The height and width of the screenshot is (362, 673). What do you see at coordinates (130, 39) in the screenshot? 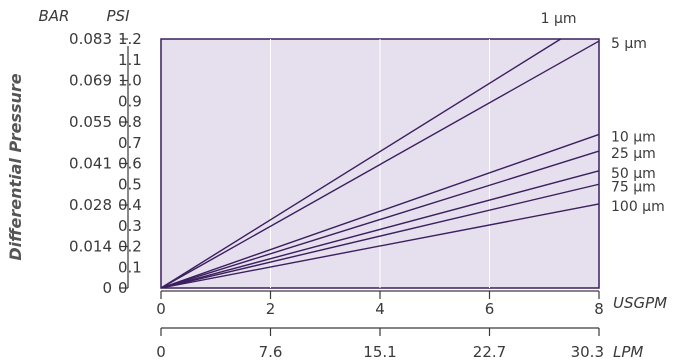
I see `psi-tick-label: 1.2` at bounding box center [130, 39].